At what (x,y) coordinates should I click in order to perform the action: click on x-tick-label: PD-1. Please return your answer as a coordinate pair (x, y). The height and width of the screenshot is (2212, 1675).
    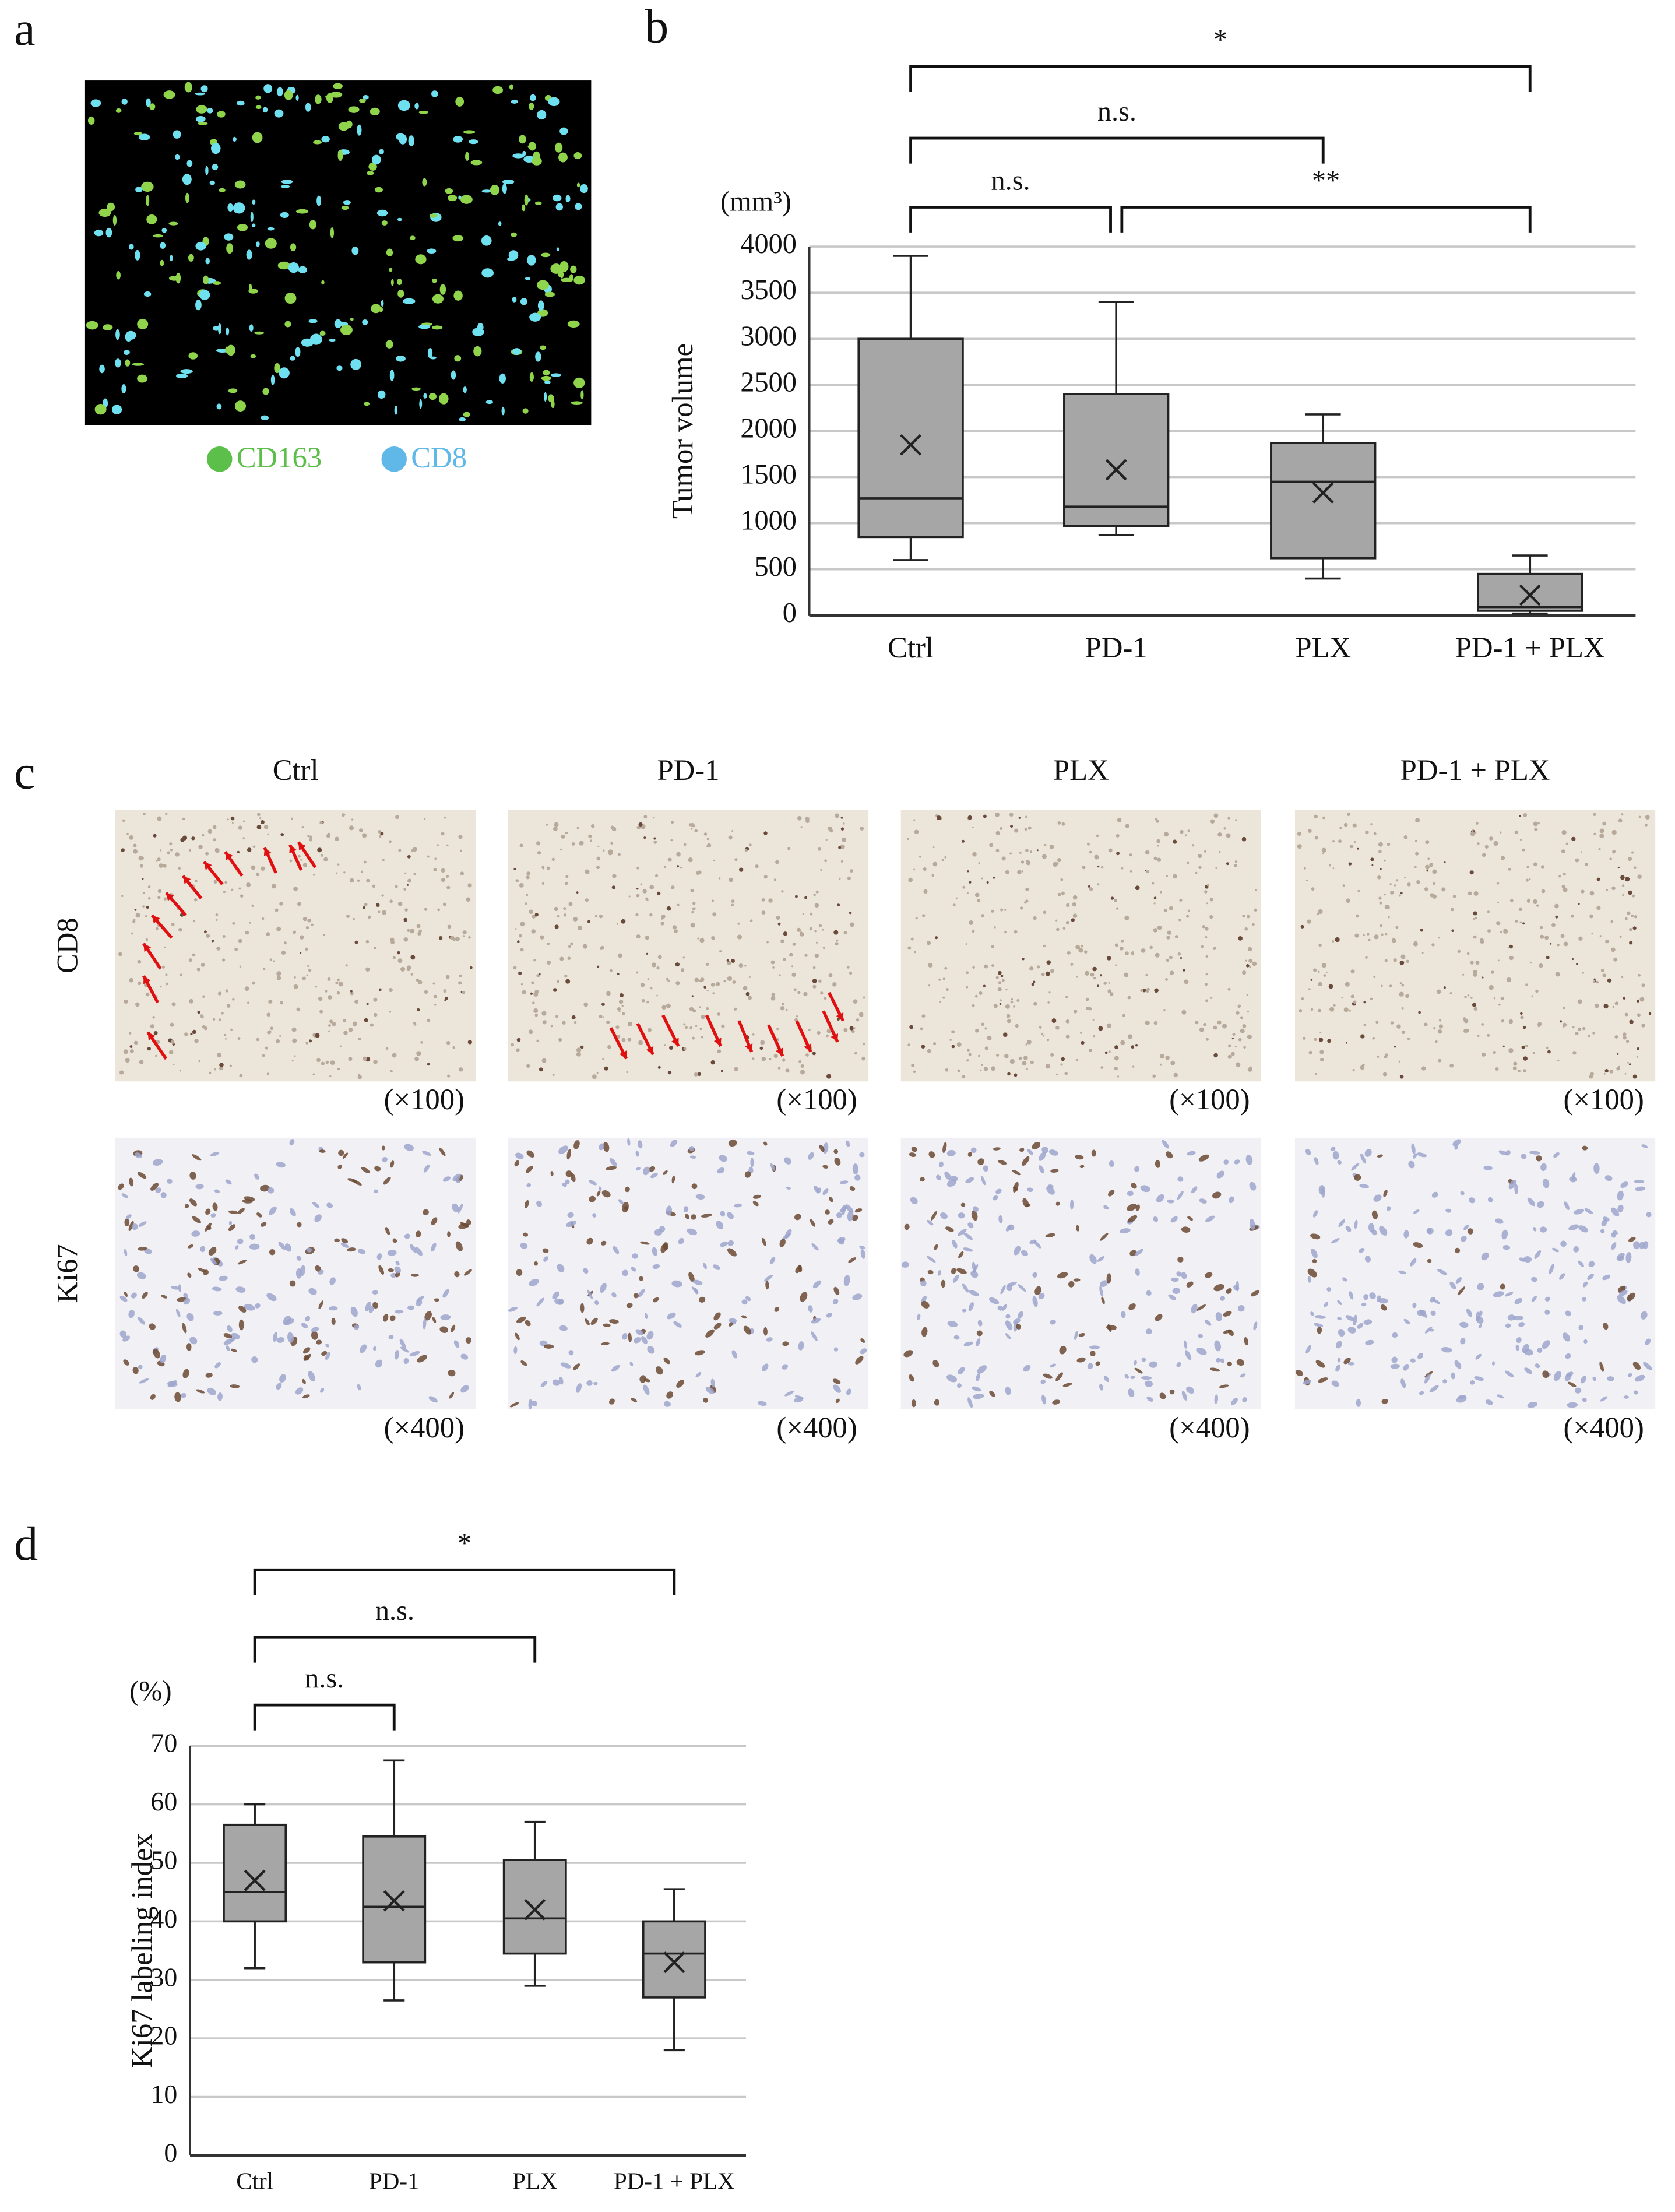
    Looking at the image, I should click on (1117, 647).